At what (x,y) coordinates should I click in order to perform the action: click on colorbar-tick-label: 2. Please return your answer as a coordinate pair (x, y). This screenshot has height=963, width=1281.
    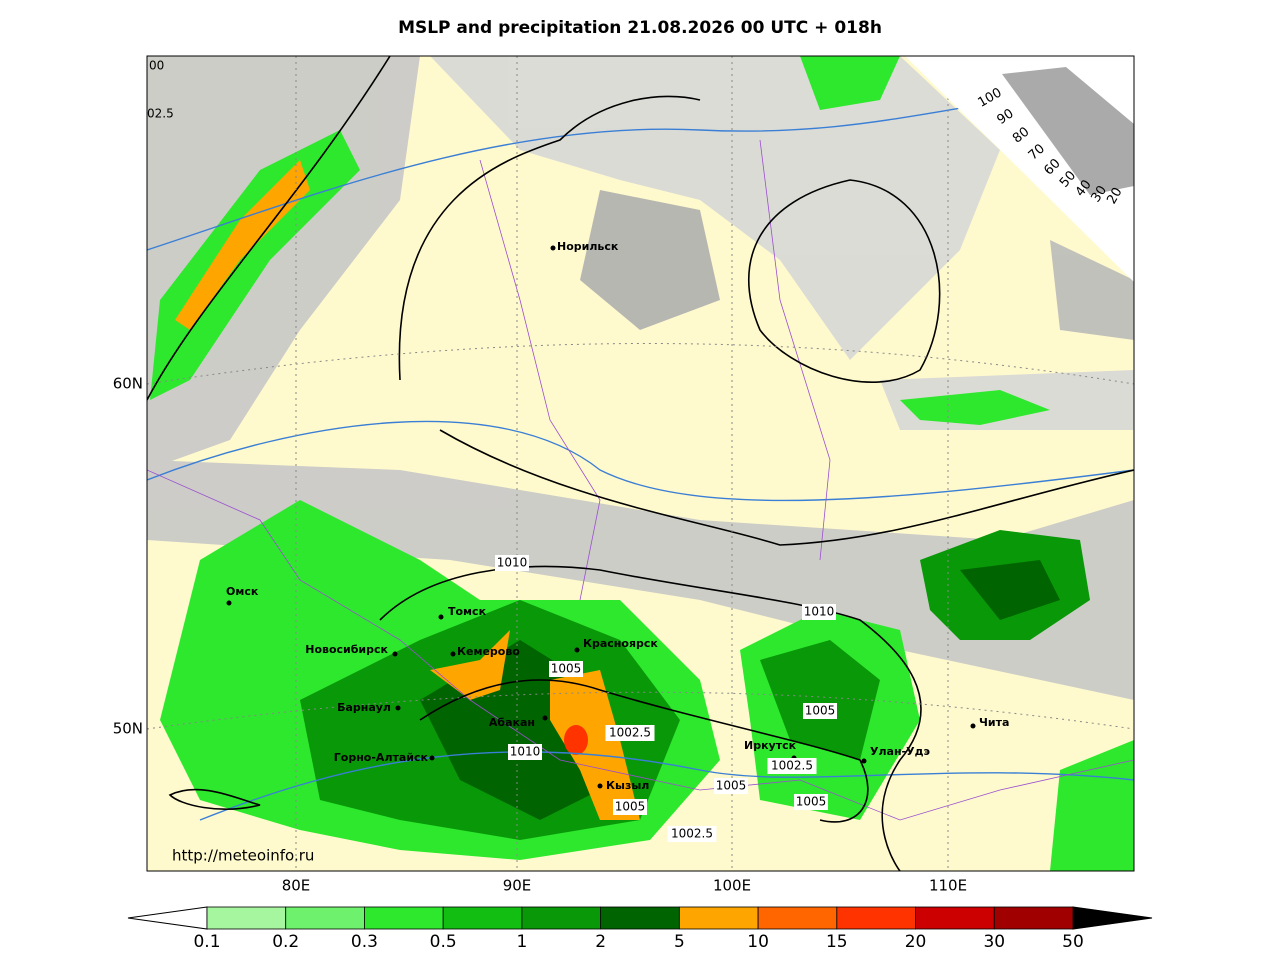
    Looking at the image, I should click on (600, 942).